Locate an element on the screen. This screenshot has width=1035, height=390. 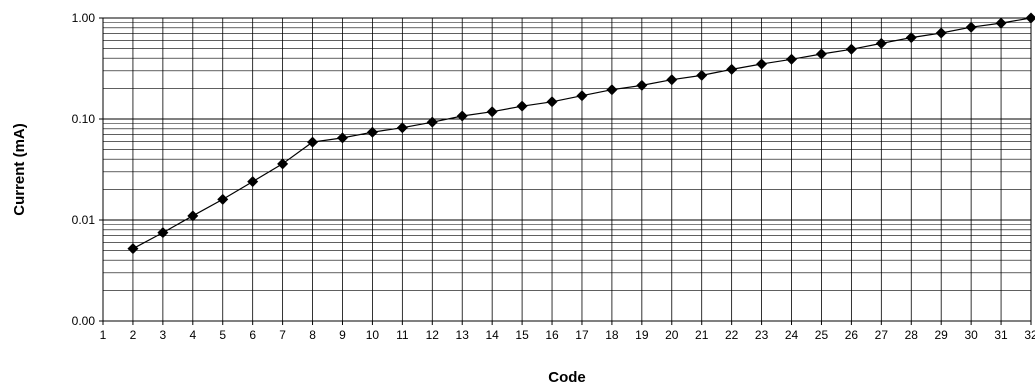
x-tick-label: 11 is located at coordinates (402, 335).